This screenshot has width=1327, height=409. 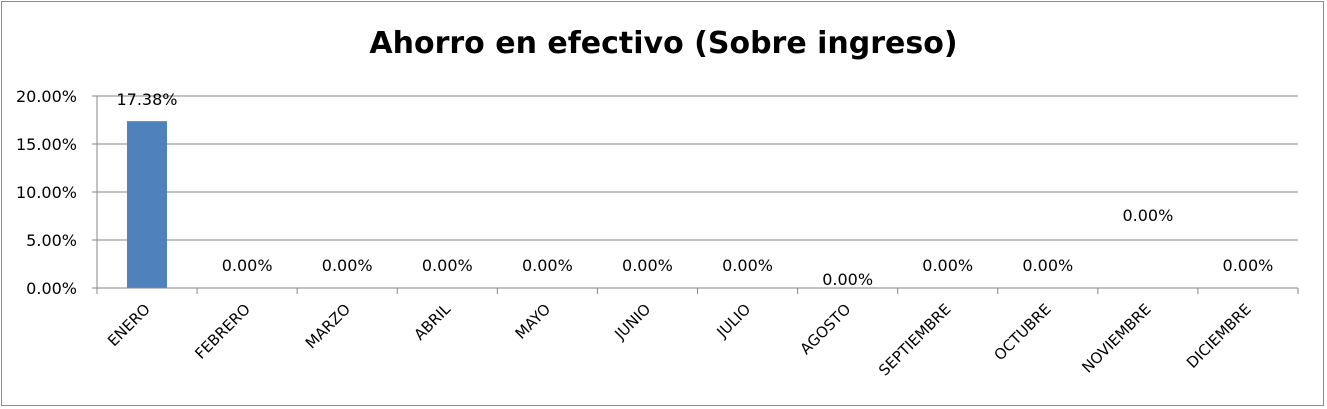 I want to click on y-tick-label: 0.00%, so click(x=51, y=288).